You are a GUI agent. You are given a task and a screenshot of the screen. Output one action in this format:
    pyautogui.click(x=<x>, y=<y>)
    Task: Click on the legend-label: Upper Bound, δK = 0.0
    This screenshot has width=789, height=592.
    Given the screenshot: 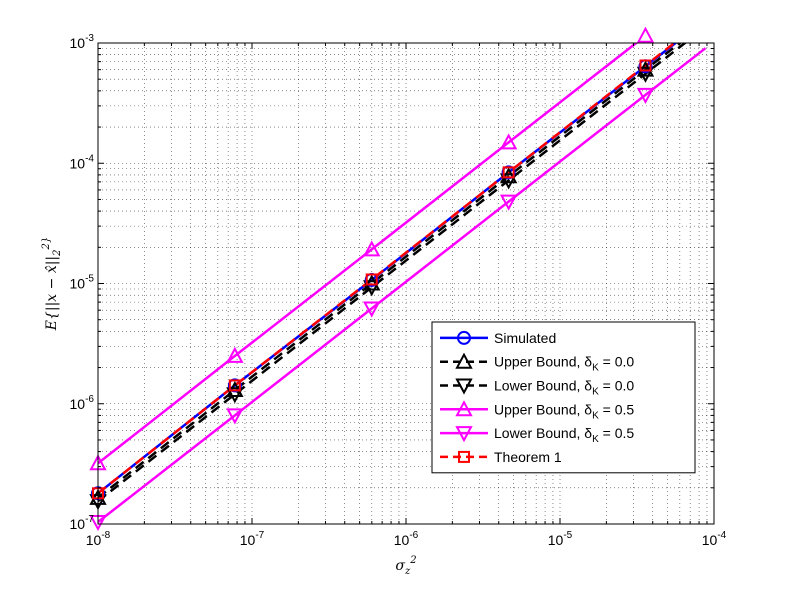 What is the action you would take?
    pyautogui.click(x=564, y=364)
    